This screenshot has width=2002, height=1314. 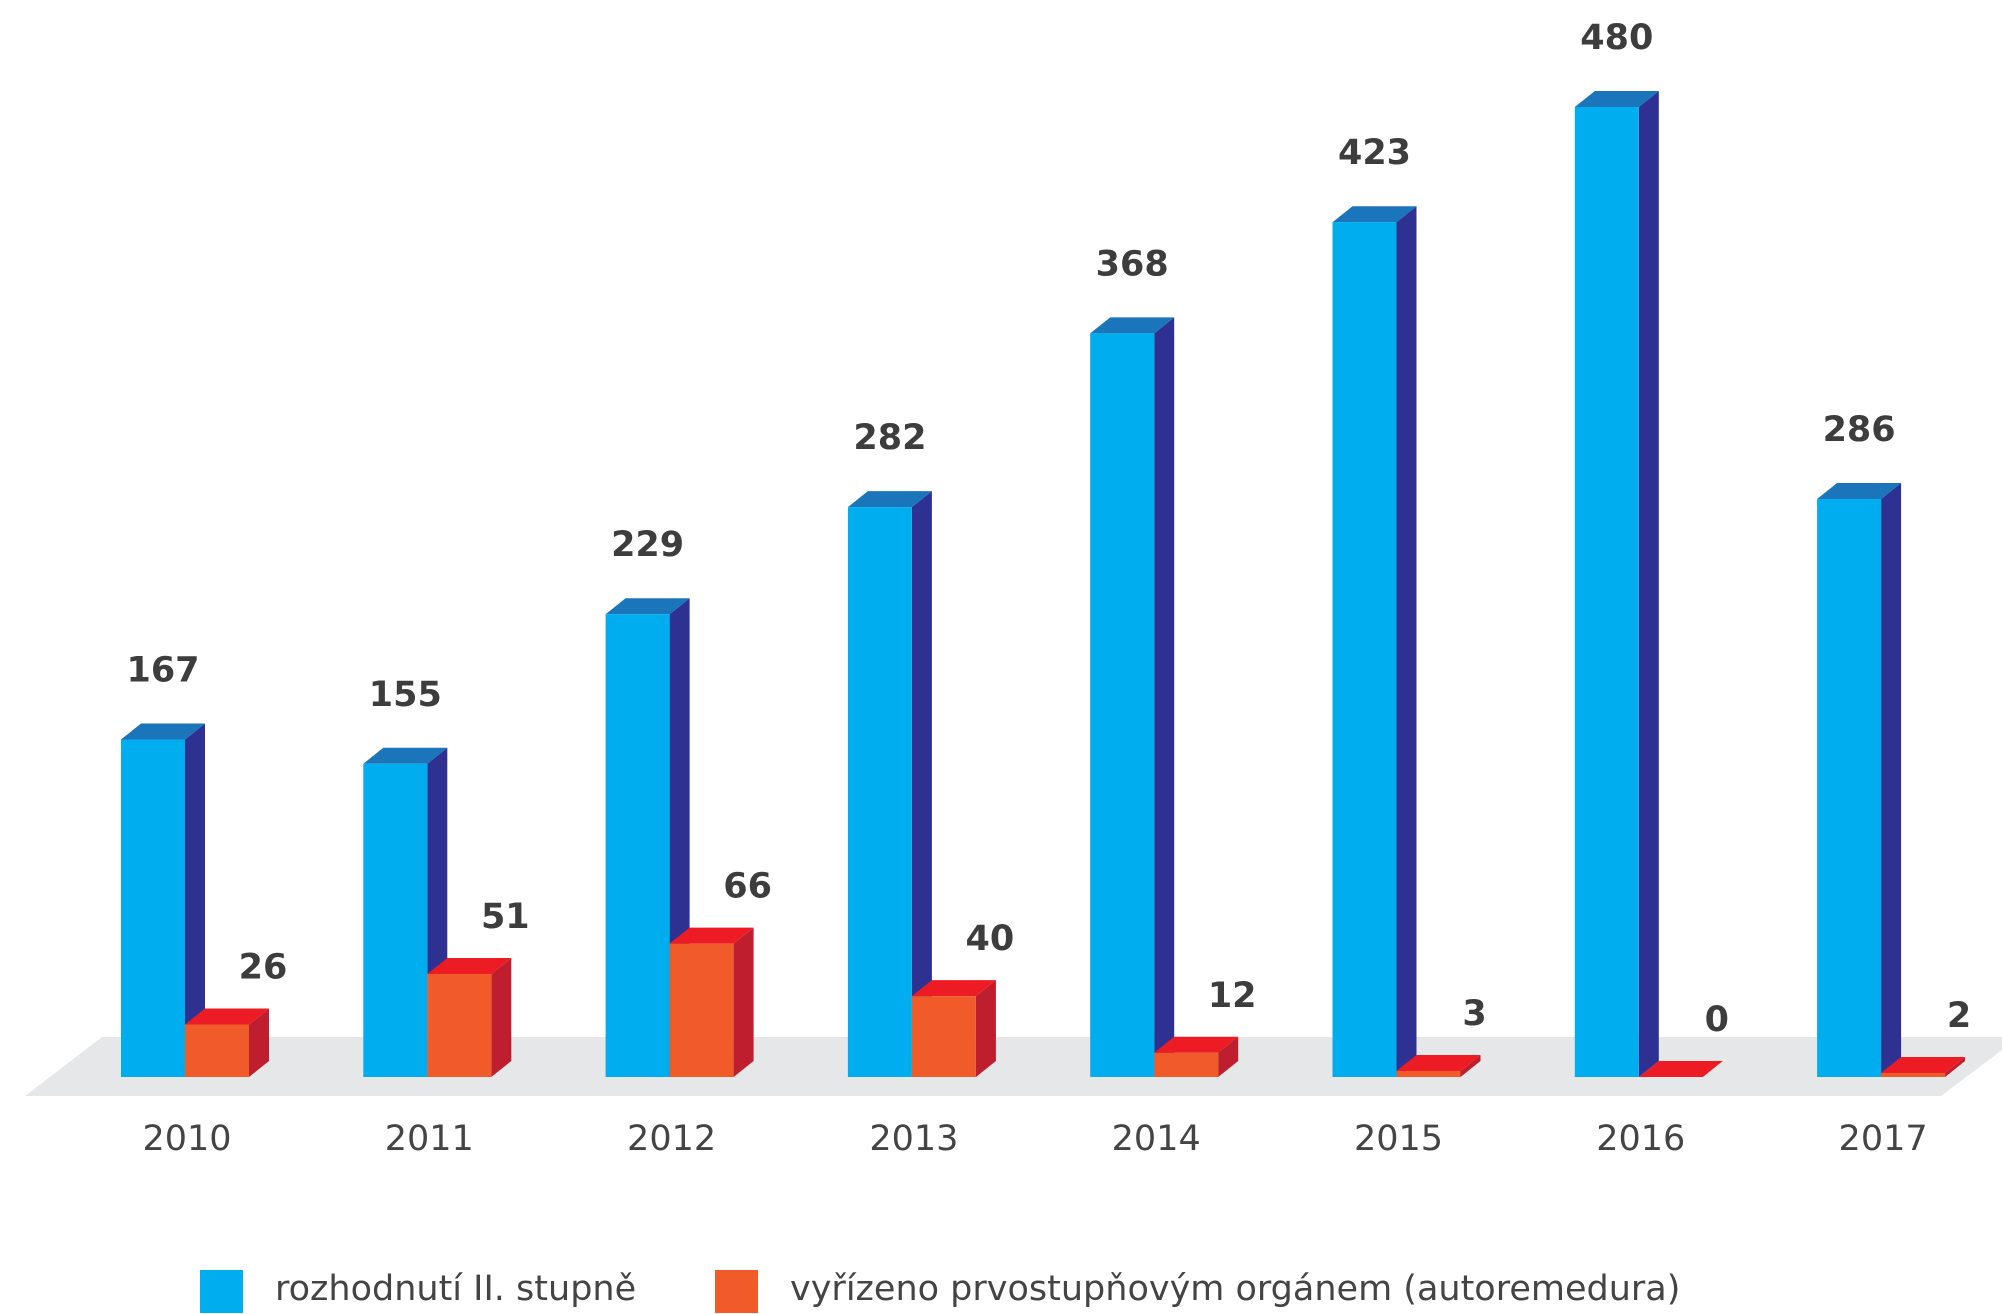 I want to click on value-label: 155, so click(x=405, y=695).